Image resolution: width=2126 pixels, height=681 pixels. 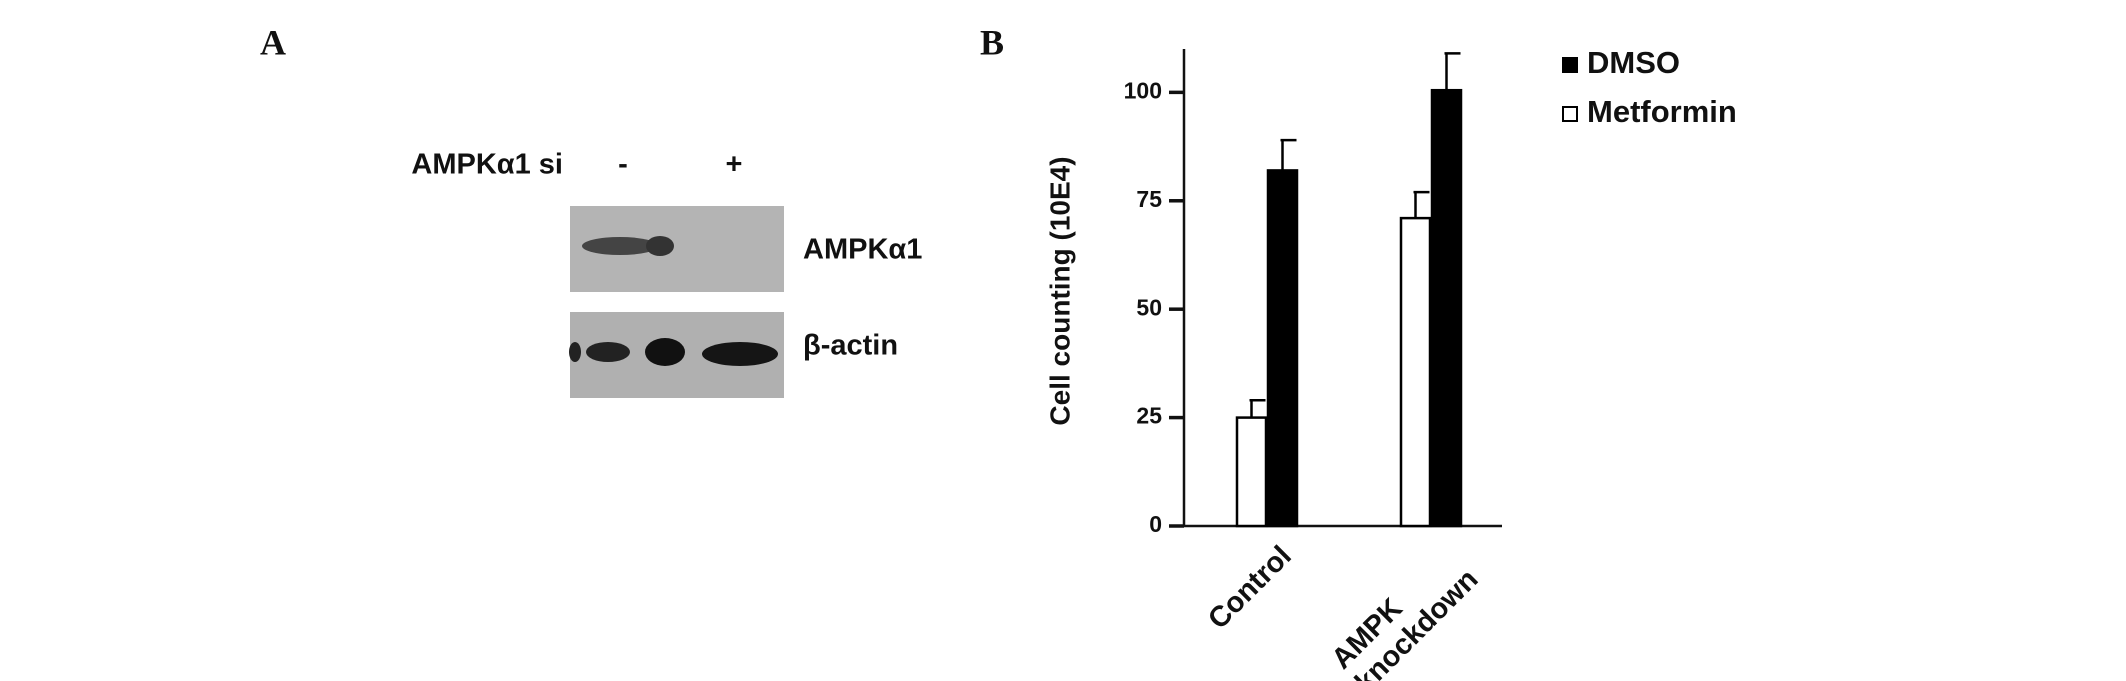 What do you see at coordinates (487, 165) in the screenshot?
I see `blot-condition: AMPKα1 si` at bounding box center [487, 165].